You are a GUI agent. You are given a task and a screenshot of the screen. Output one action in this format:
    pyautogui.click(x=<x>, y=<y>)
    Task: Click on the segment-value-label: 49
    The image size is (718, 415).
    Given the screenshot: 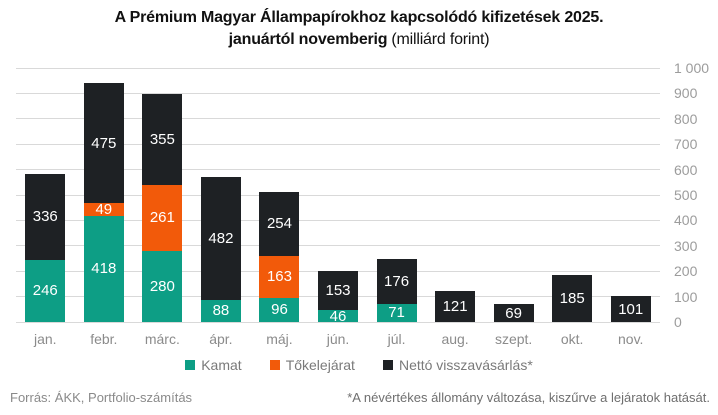 What is the action you would take?
    pyautogui.click(x=104, y=210)
    